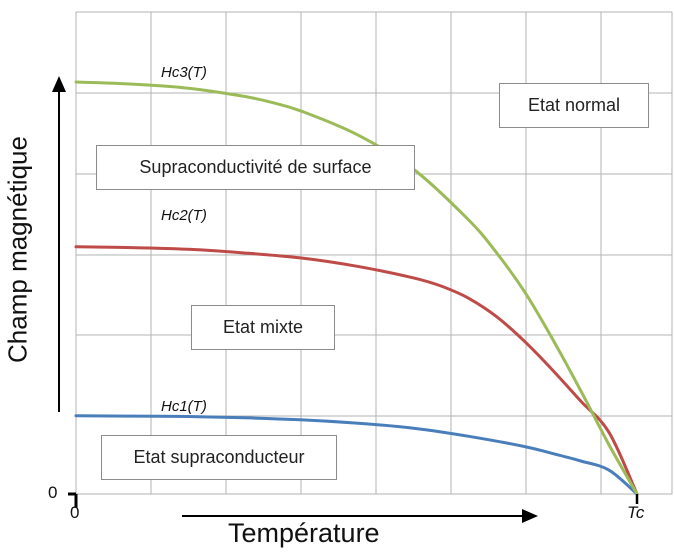 Image resolution: width=674 pixels, height=555 pixels. Describe the element at coordinates (636, 512) in the screenshot. I see `x-tick-label-tc: Tc` at that location.